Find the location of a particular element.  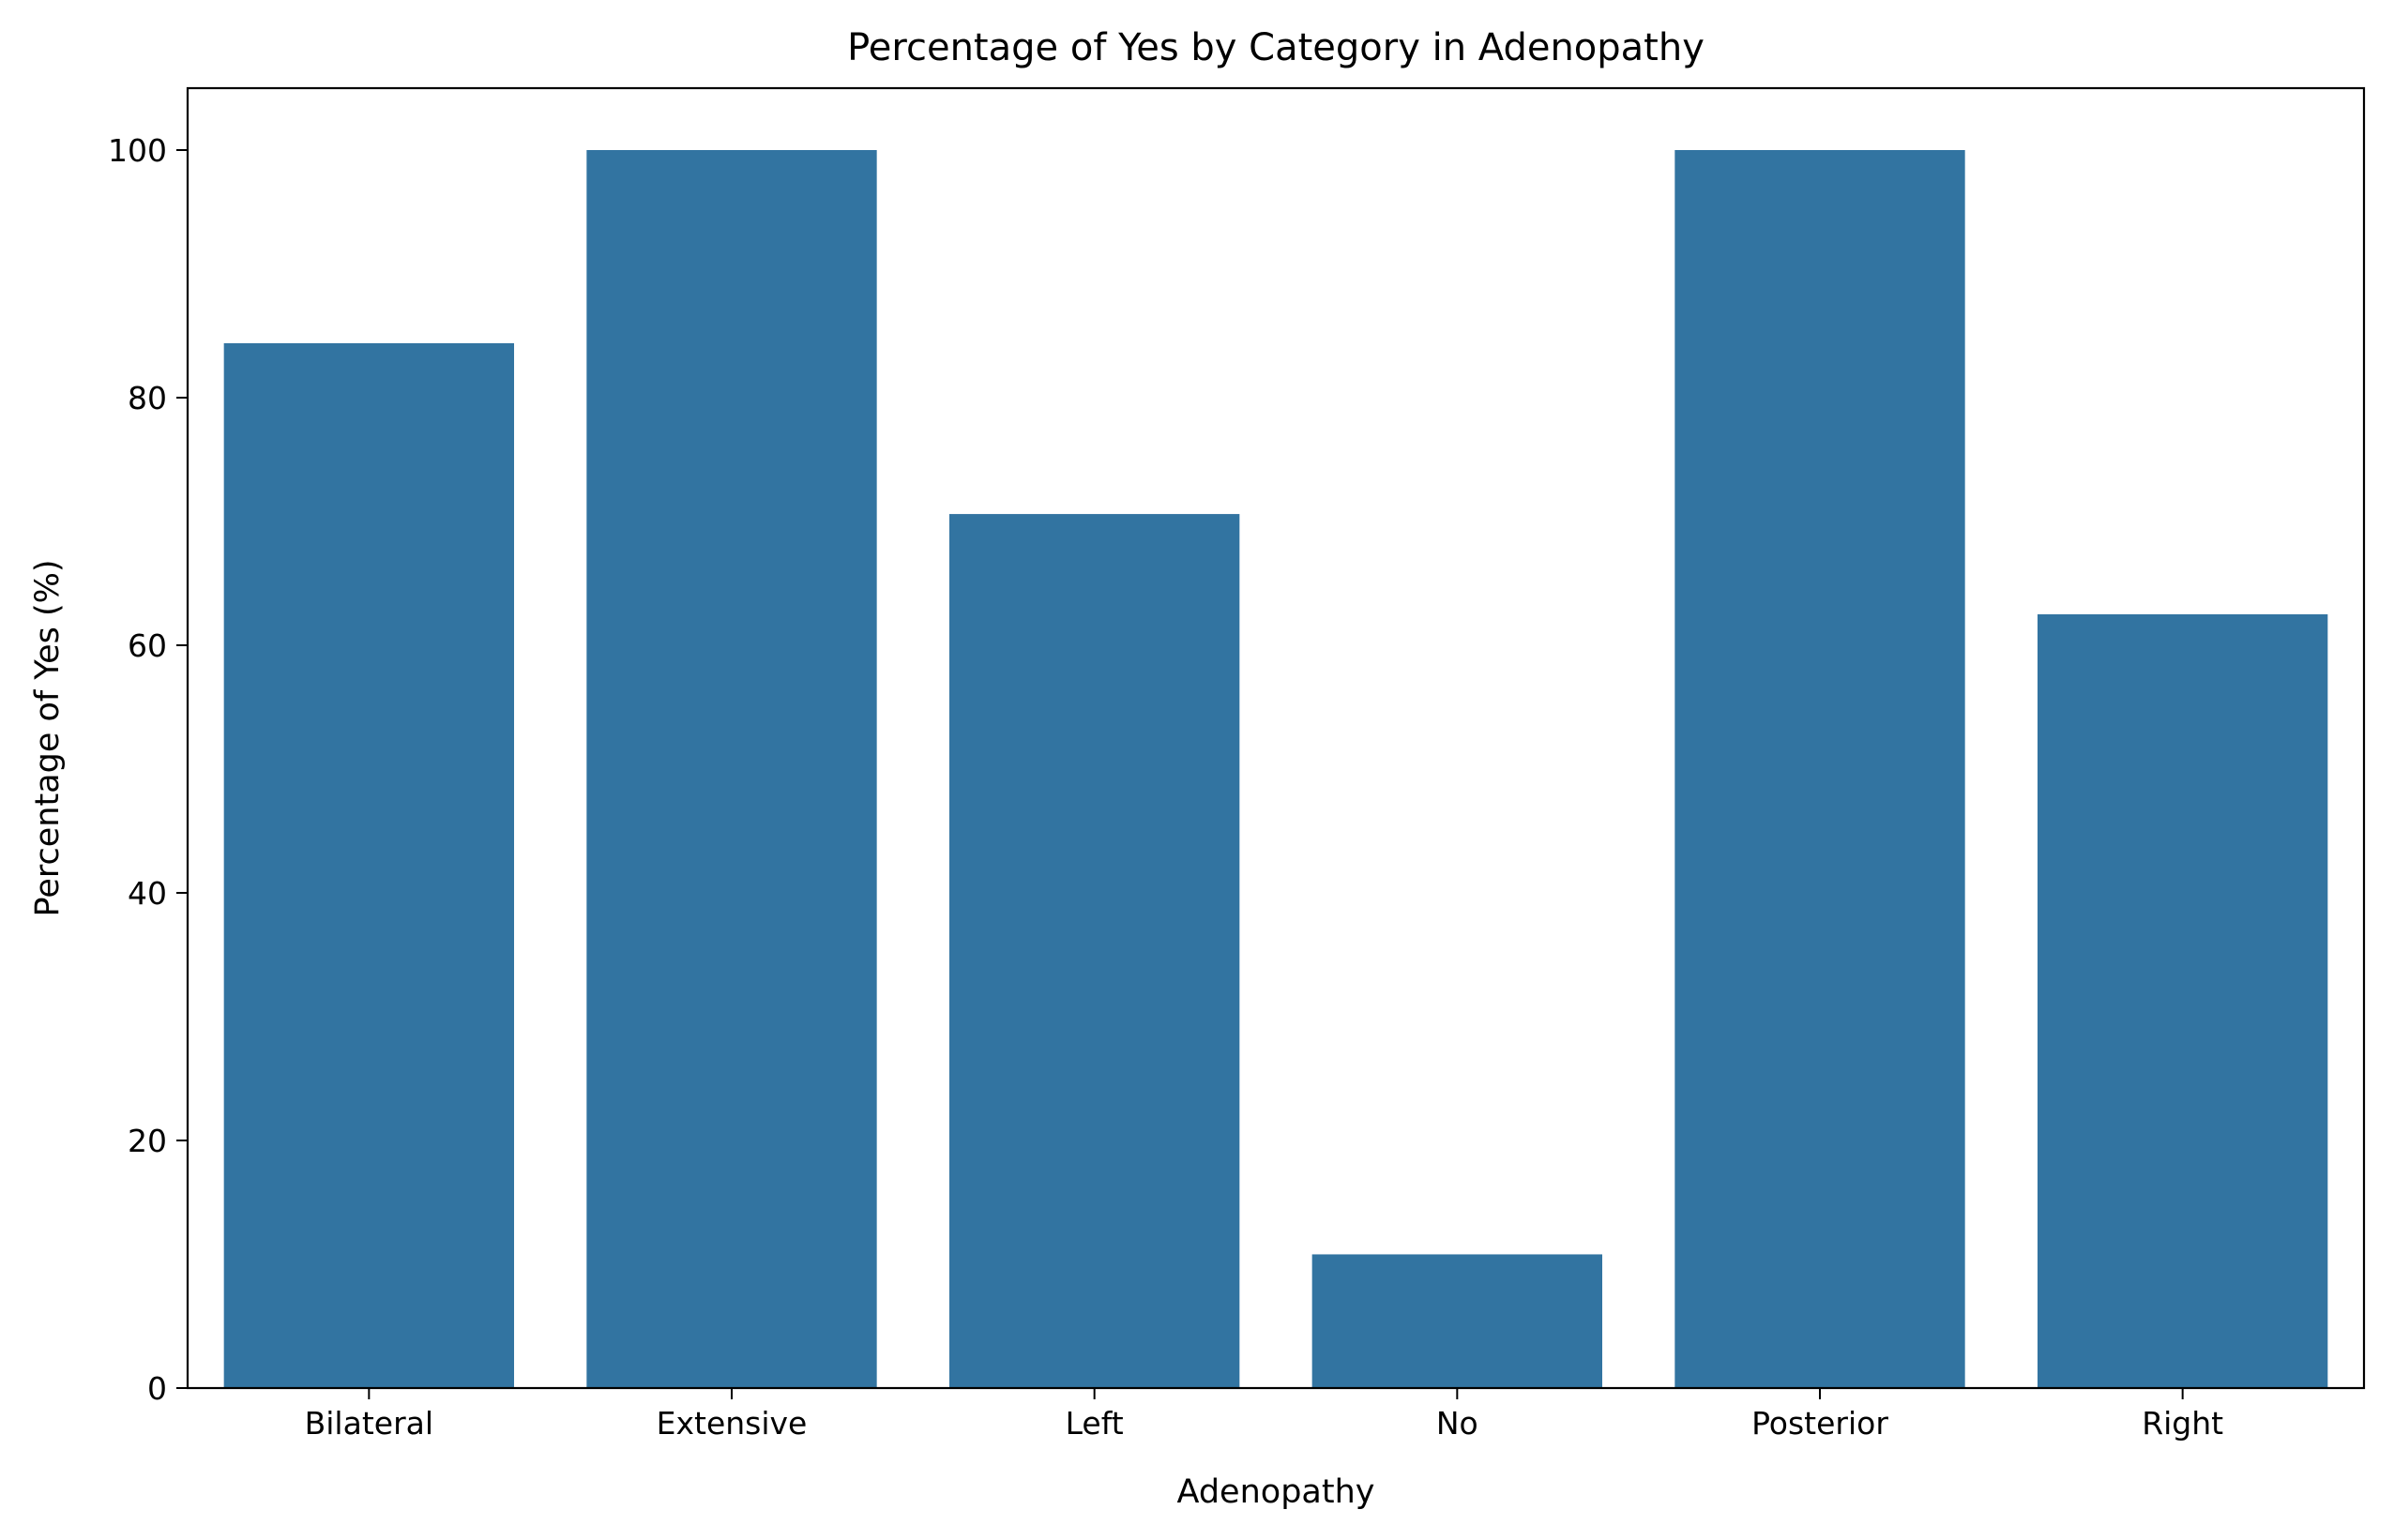

bar-right is located at coordinates (2183, 1001).